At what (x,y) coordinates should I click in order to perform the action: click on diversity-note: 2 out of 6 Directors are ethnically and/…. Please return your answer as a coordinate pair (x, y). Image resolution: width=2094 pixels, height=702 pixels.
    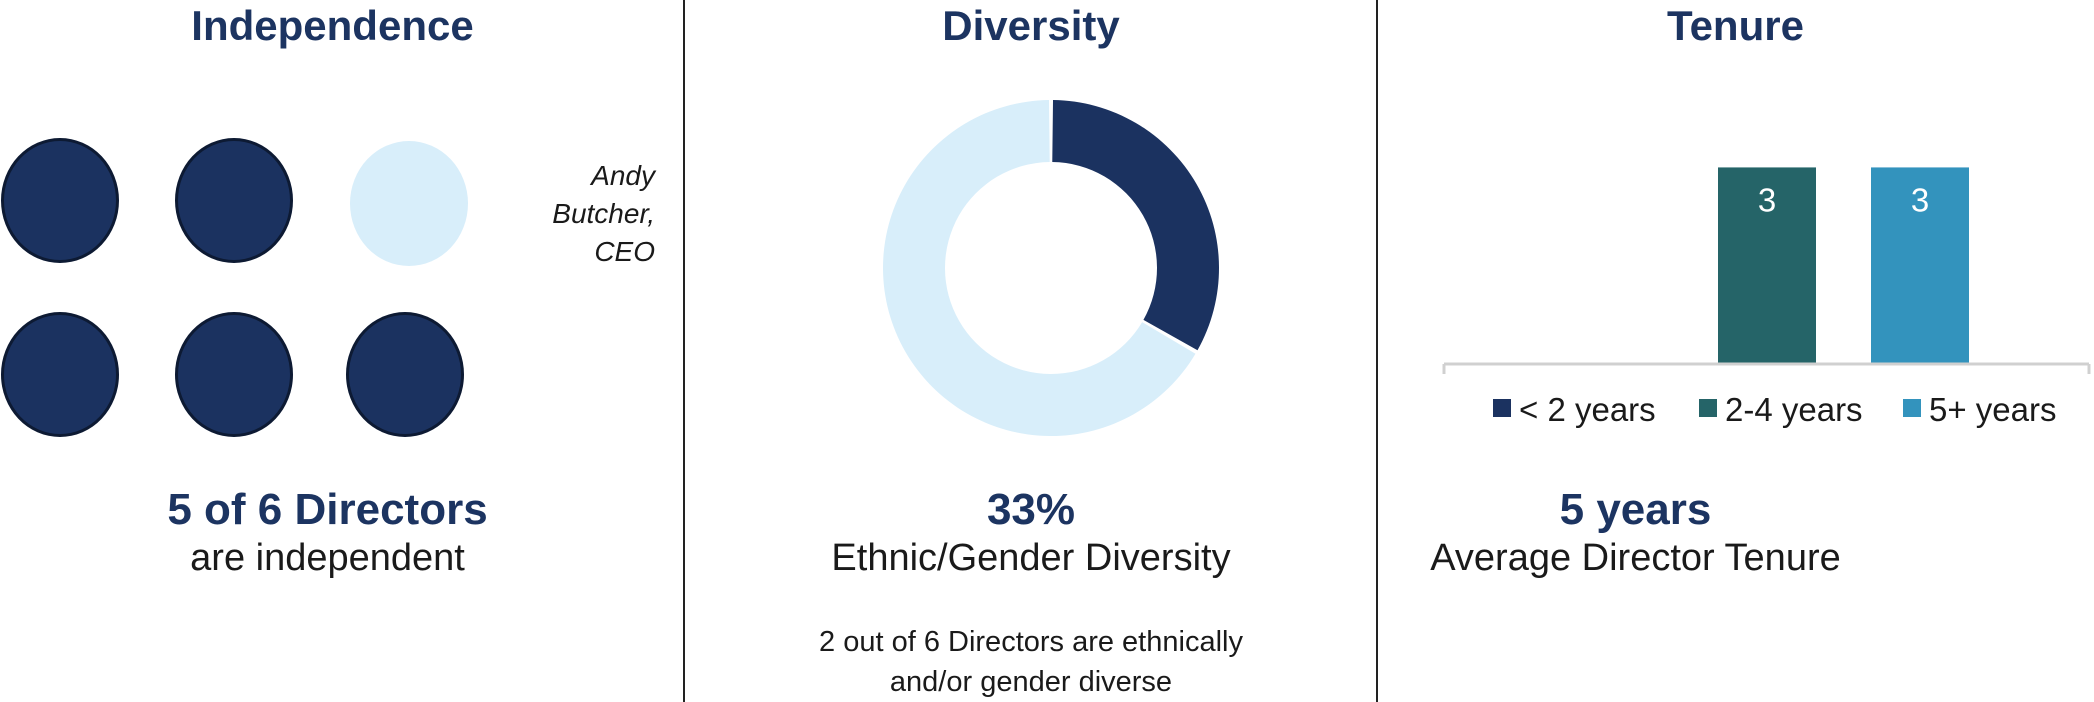
    Looking at the image, I should click on (1031, 662).